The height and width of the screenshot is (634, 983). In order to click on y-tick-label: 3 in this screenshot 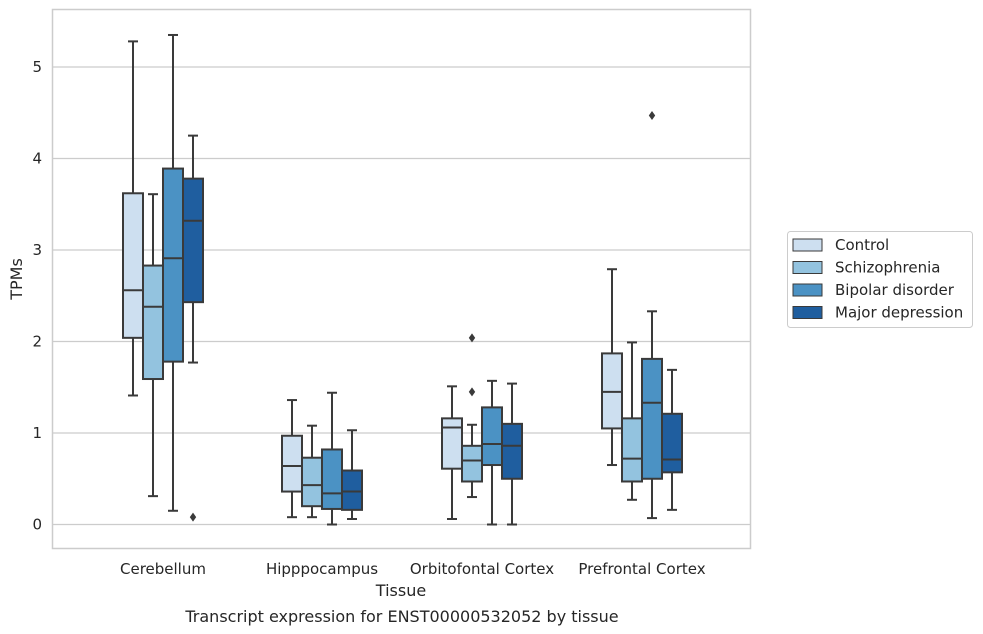, I will do `click(37, 250)`.